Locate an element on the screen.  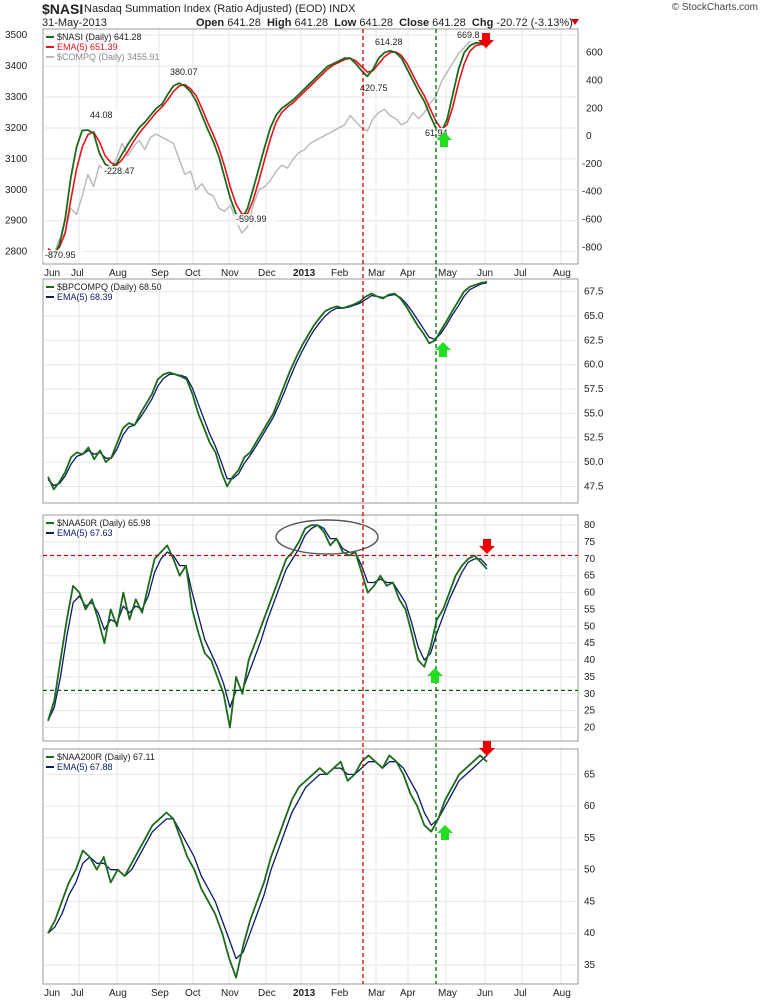
annotation-label: 669.8 is located at coordinates (468, 35).